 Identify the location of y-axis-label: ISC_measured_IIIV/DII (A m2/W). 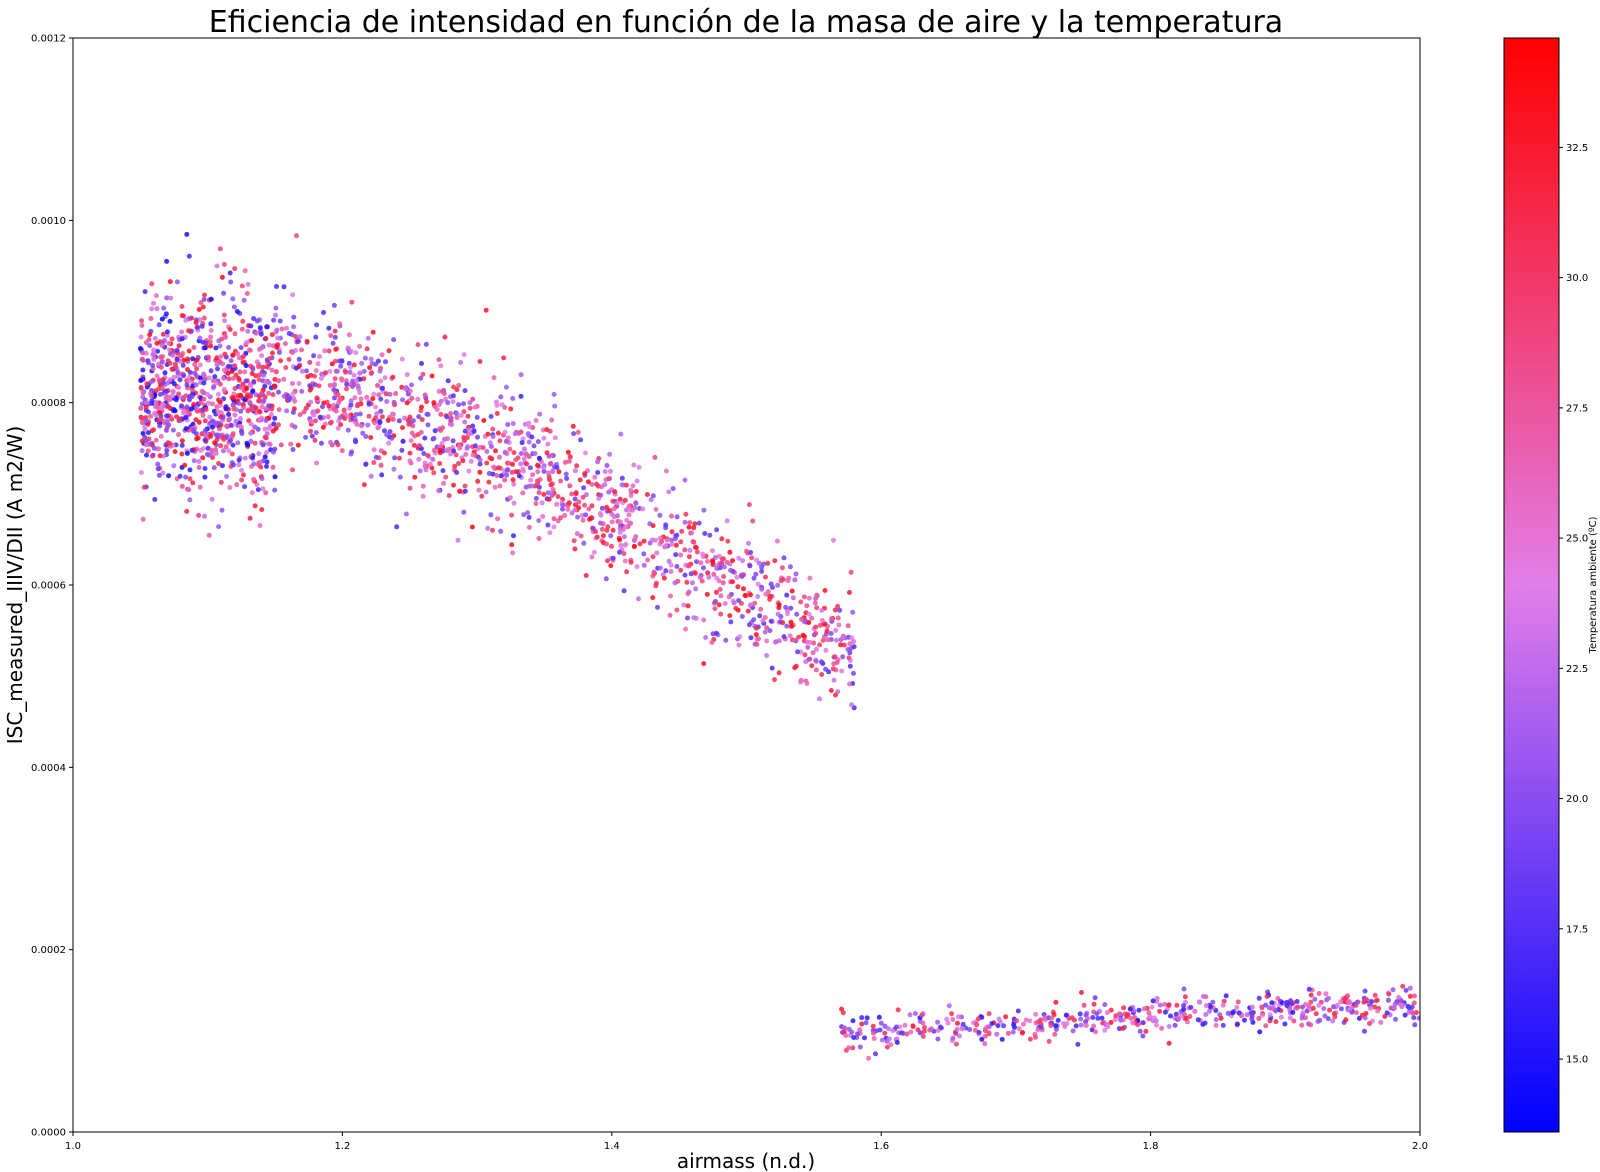
(15, 585).